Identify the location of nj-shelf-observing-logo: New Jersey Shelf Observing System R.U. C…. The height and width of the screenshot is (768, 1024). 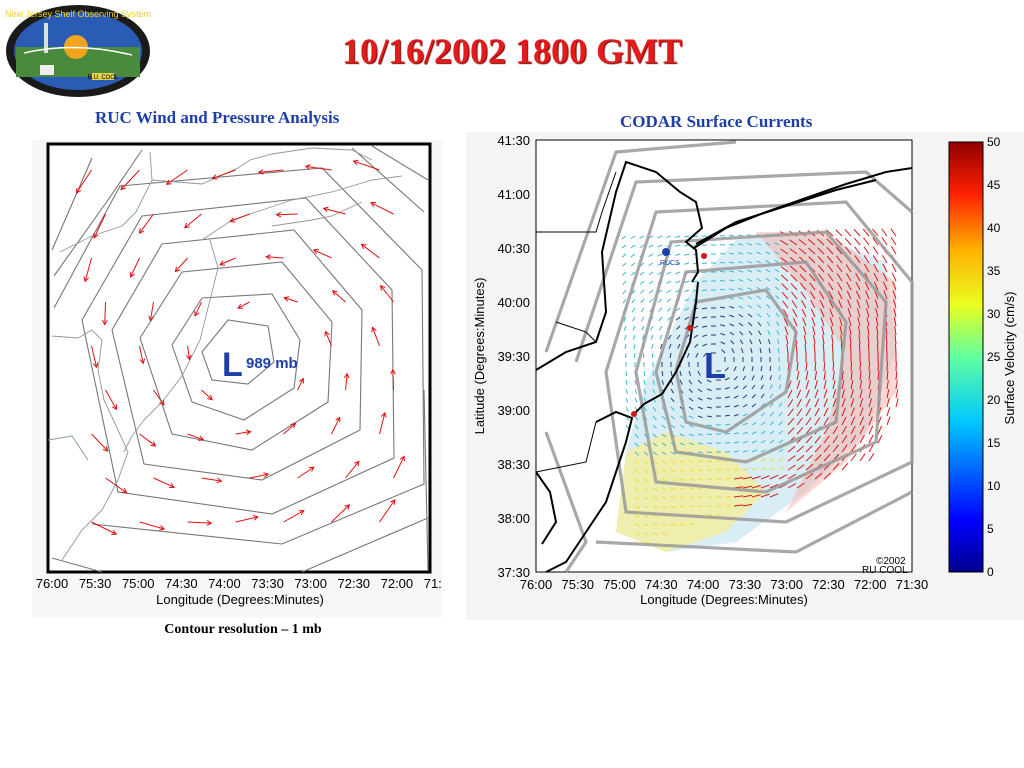
(78, 51).